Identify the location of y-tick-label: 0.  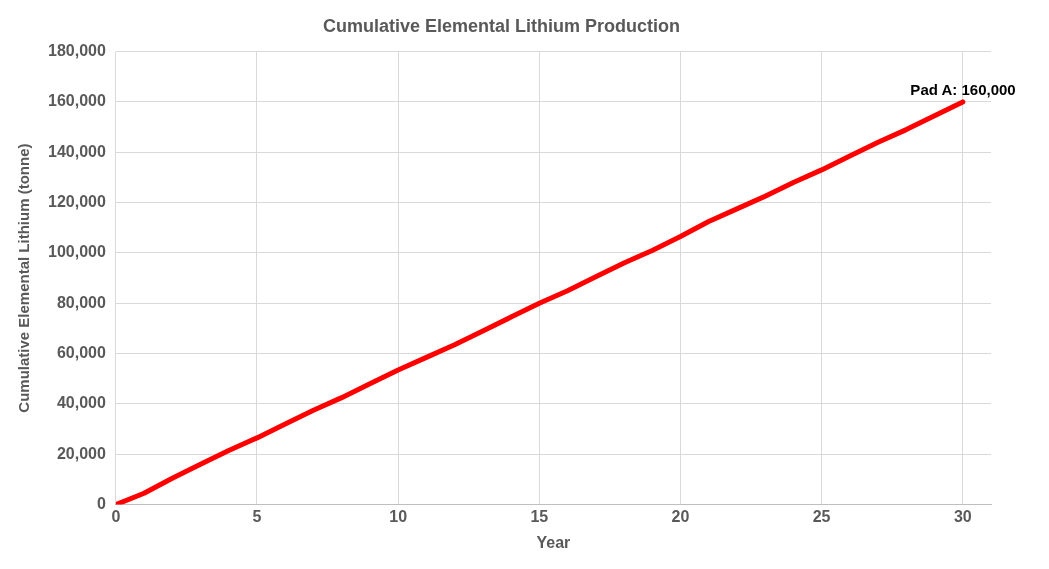
(101, 504).